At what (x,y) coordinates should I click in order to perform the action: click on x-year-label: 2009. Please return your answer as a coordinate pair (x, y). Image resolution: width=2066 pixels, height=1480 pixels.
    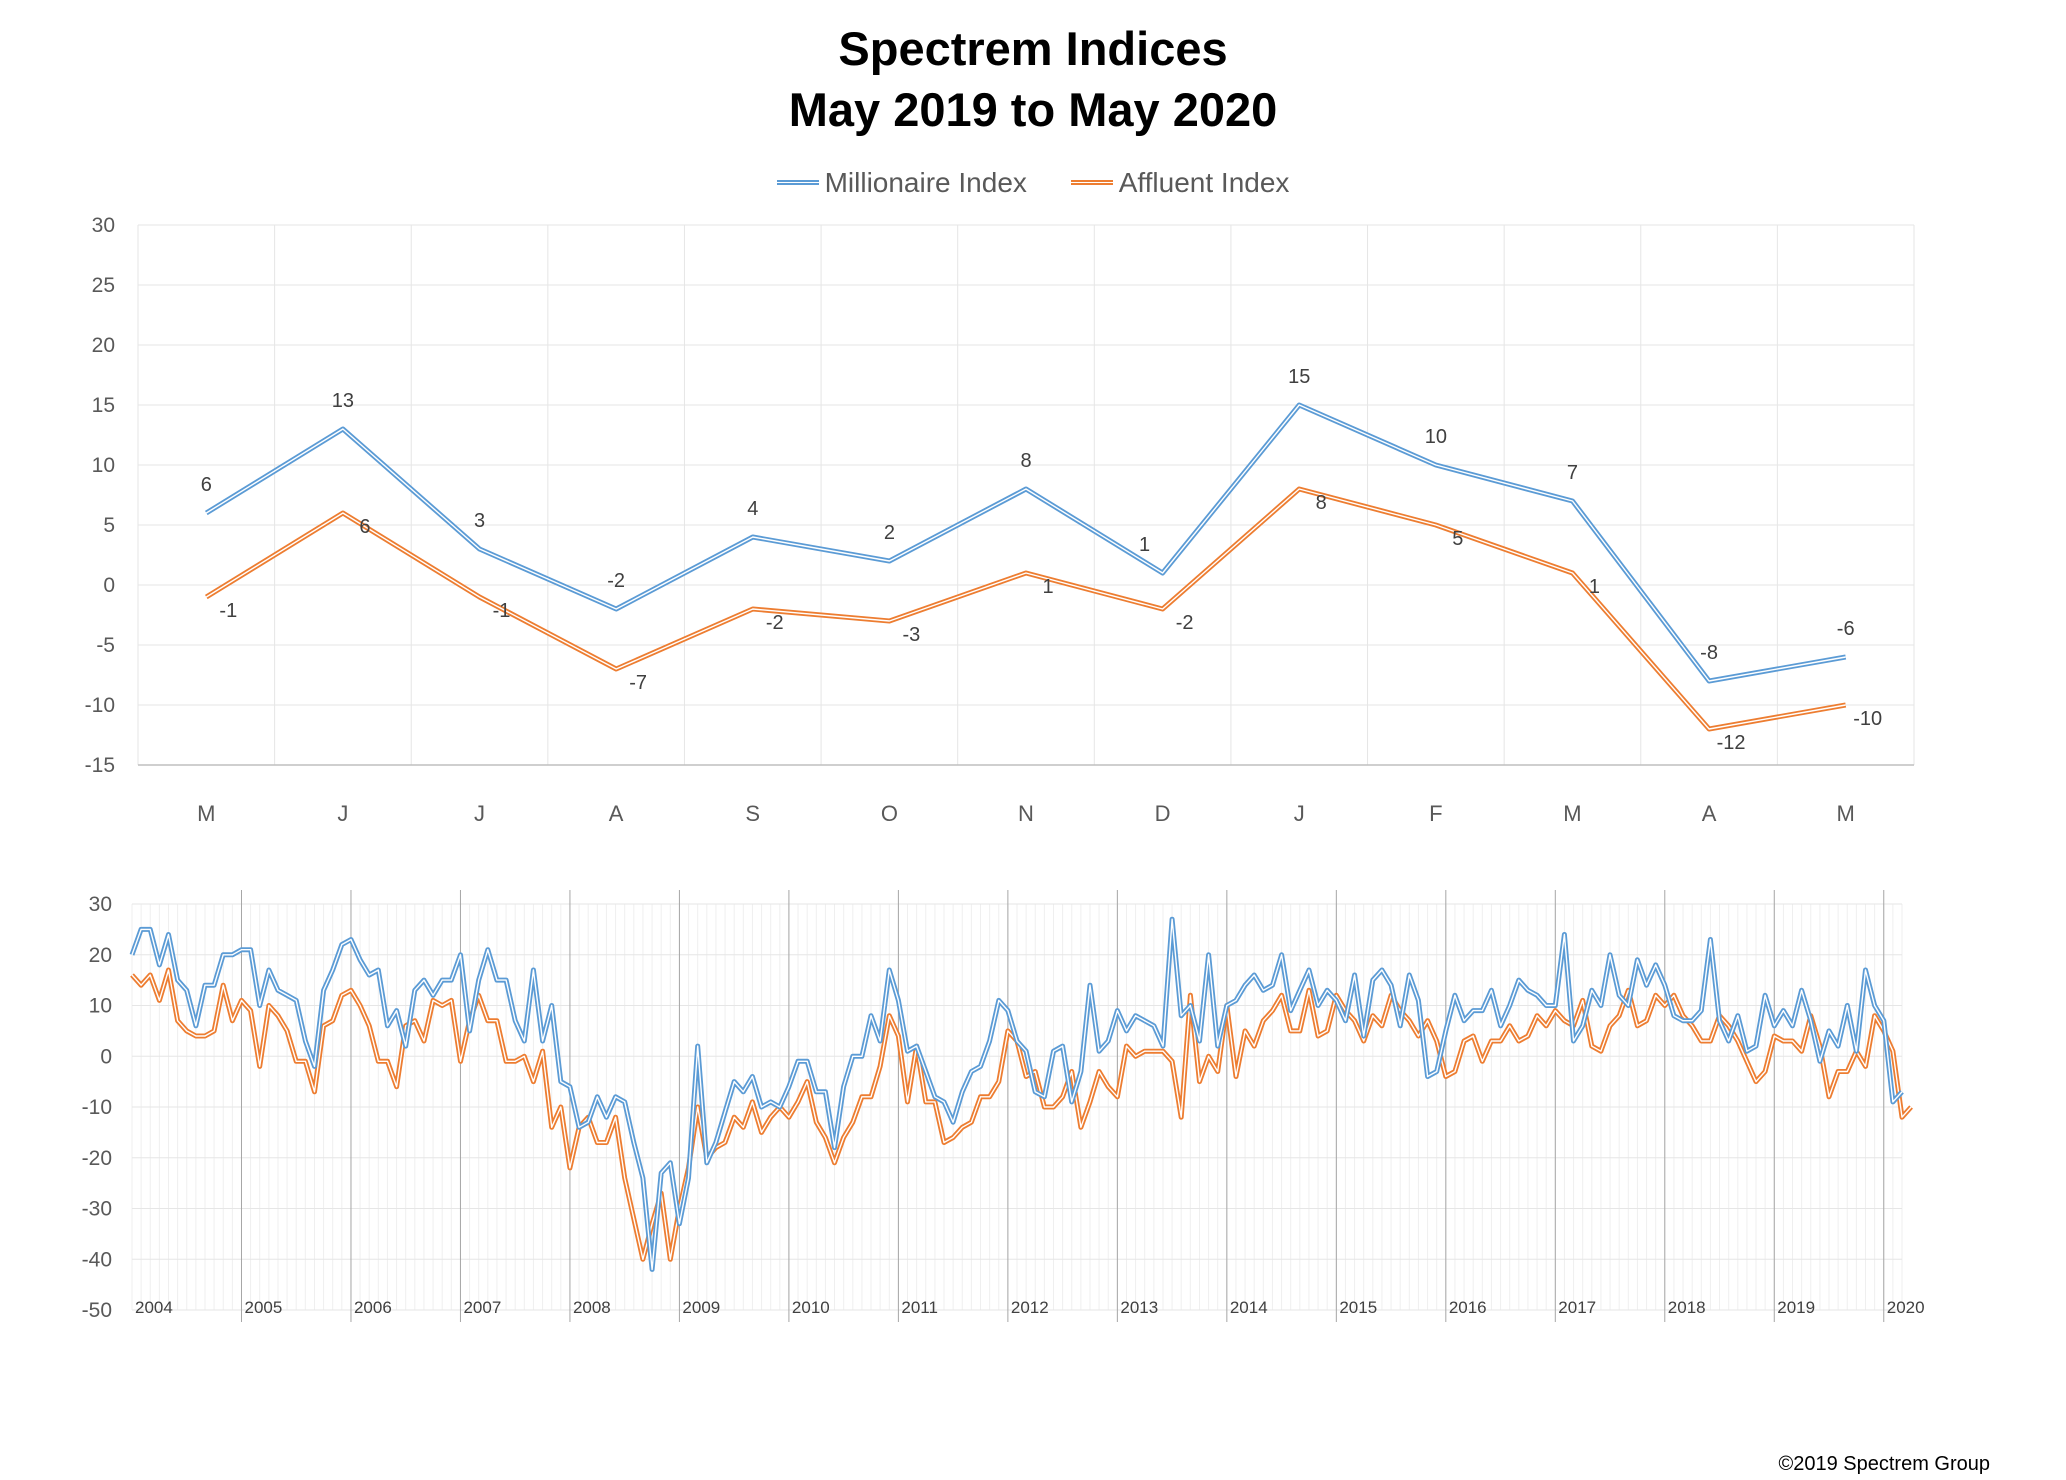
    Looking at the image, I should click on (701, 1307).